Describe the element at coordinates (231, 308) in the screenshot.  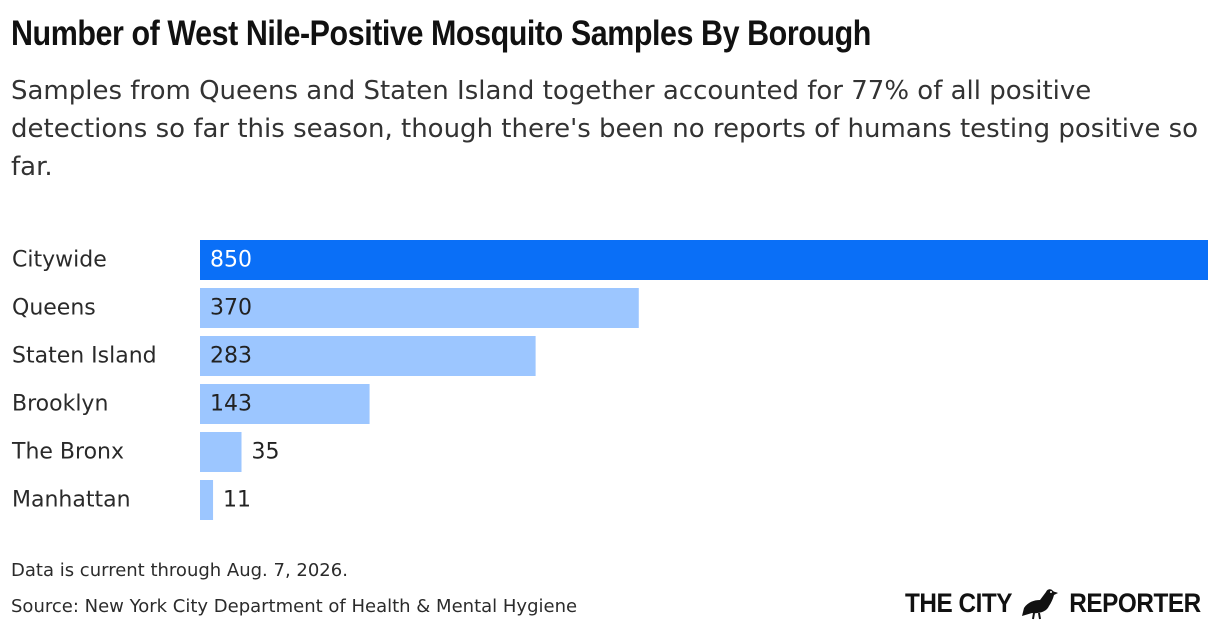
I see `value-label: 370` at that location.